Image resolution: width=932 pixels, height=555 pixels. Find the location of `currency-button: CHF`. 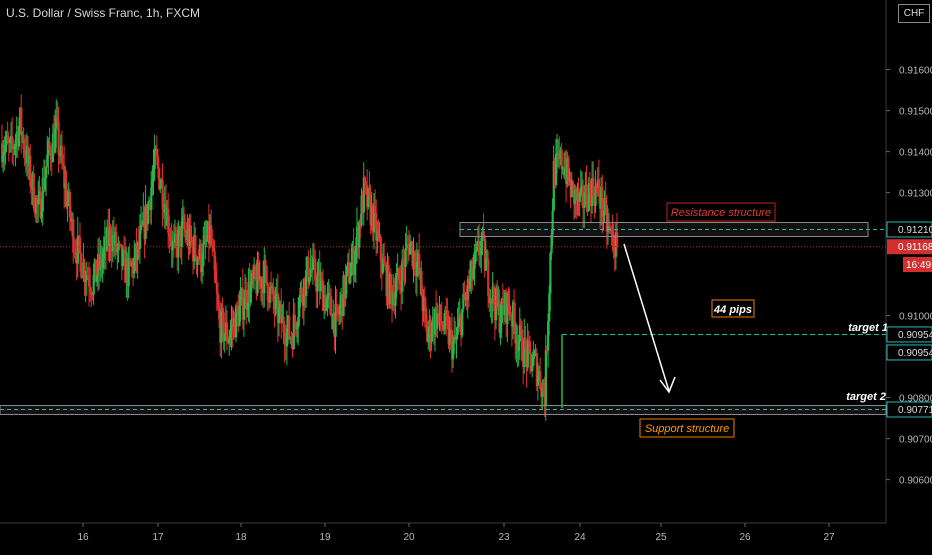

currency-button: CHF is located at coordinates (914, 13).